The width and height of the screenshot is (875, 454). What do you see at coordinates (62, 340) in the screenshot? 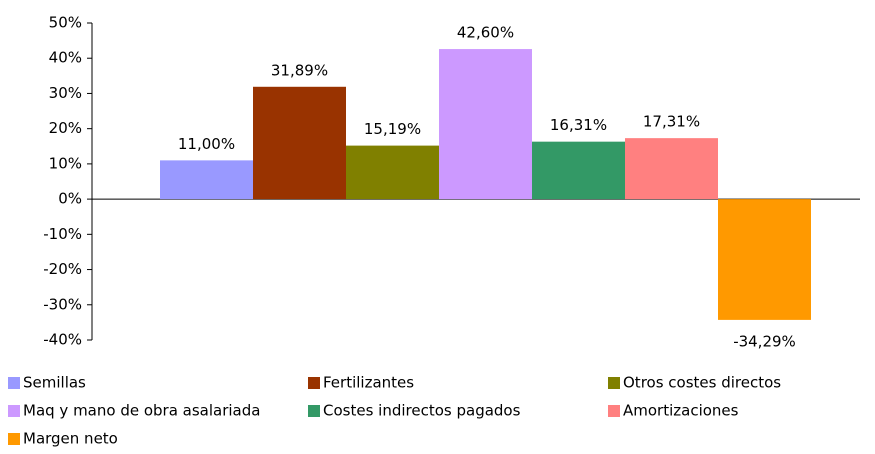
I see `y-tick-label: -40%` at bounding box center [62, 340].